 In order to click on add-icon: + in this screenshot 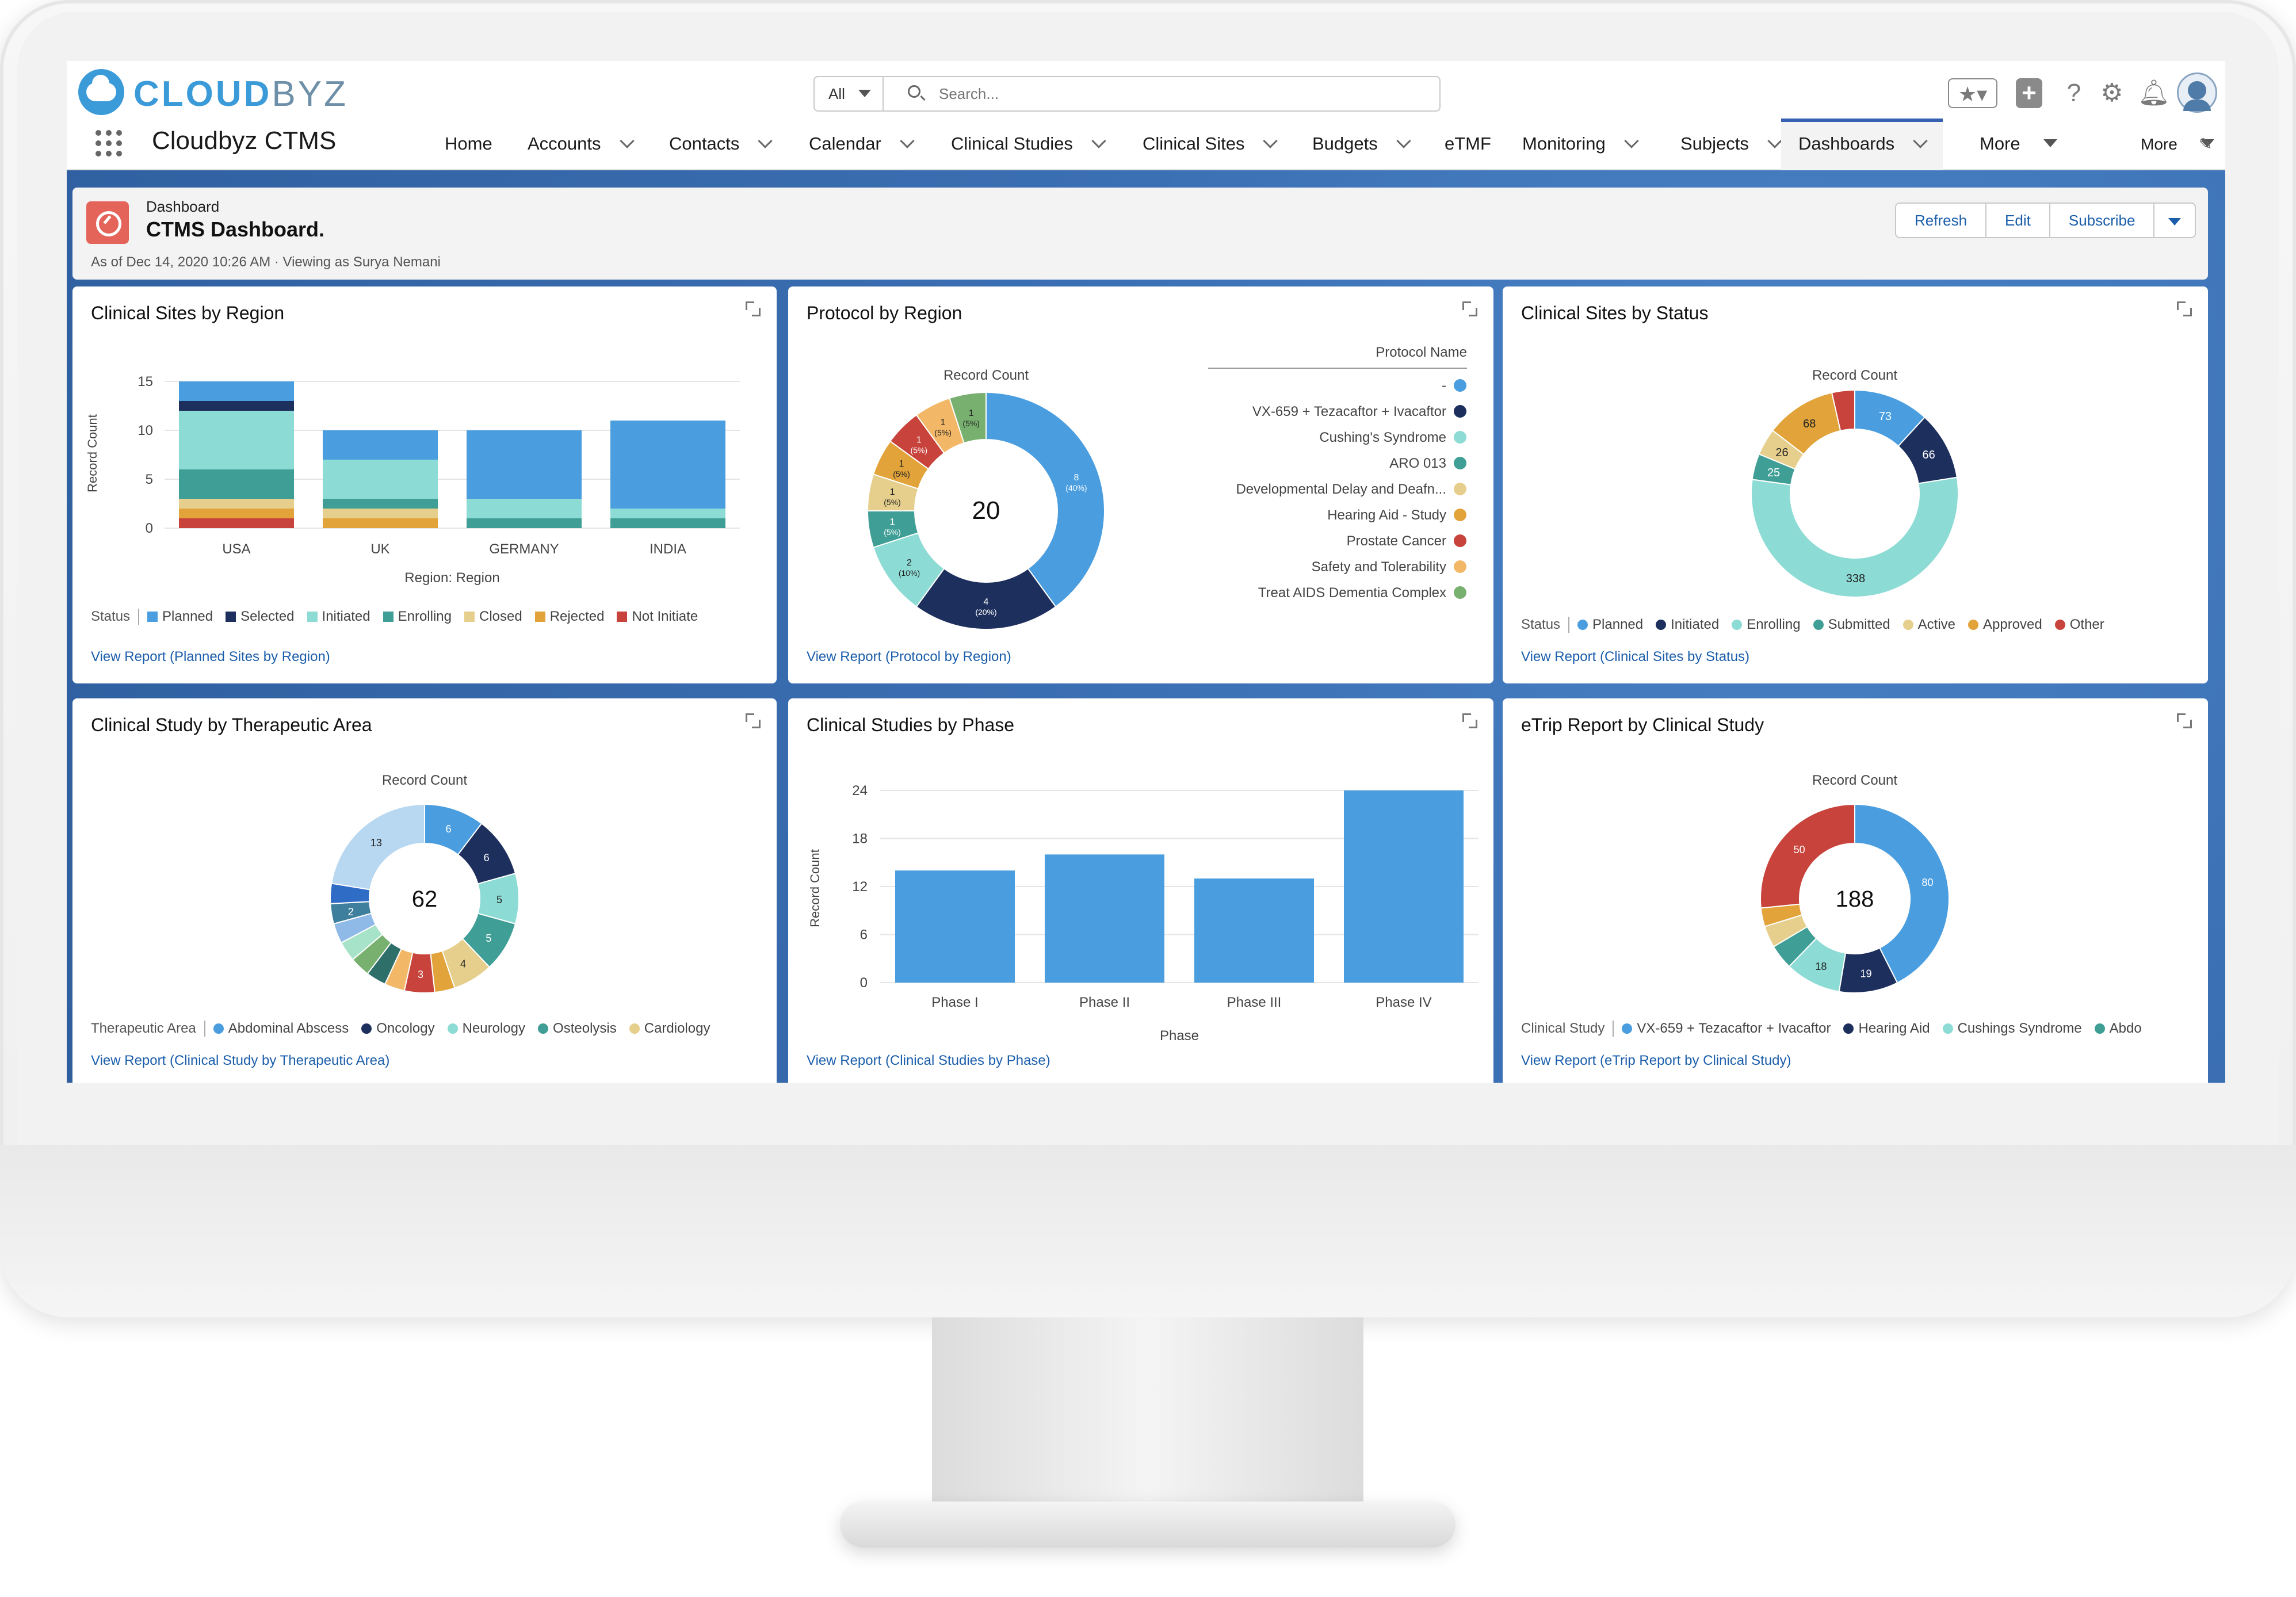, I will do `click(2029, 93)`.